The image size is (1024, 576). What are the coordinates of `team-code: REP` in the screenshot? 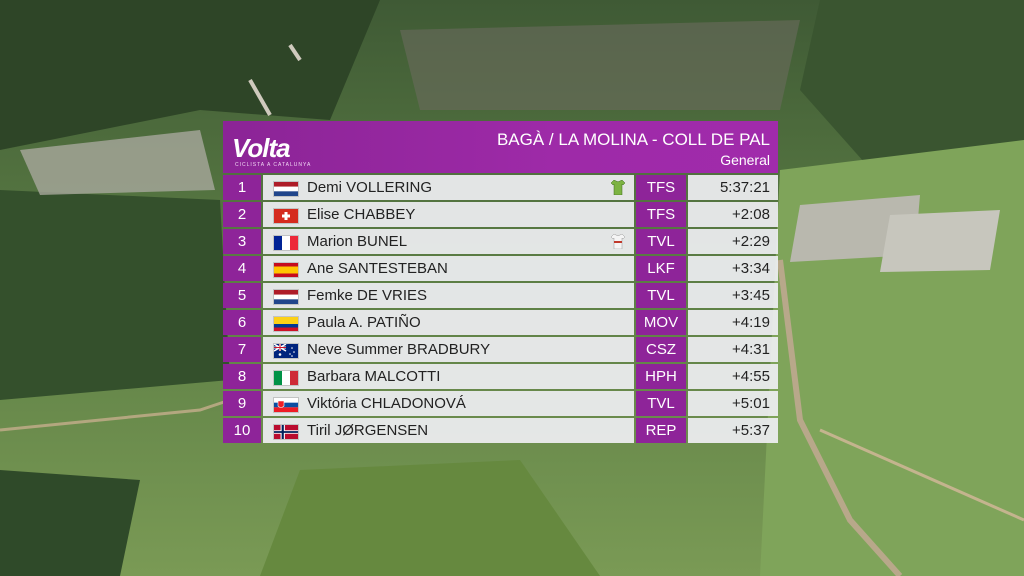 It's located at (661, 430).